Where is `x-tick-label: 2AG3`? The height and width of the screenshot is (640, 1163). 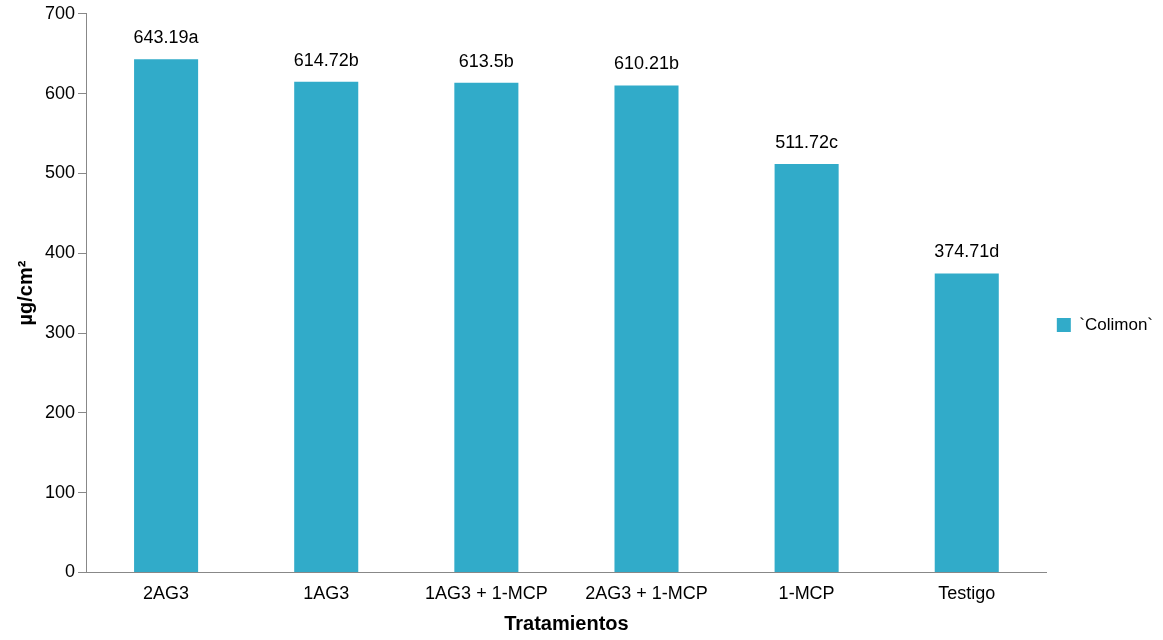
x-tick-label: 2AG3 is located at coordinates (166, 593).